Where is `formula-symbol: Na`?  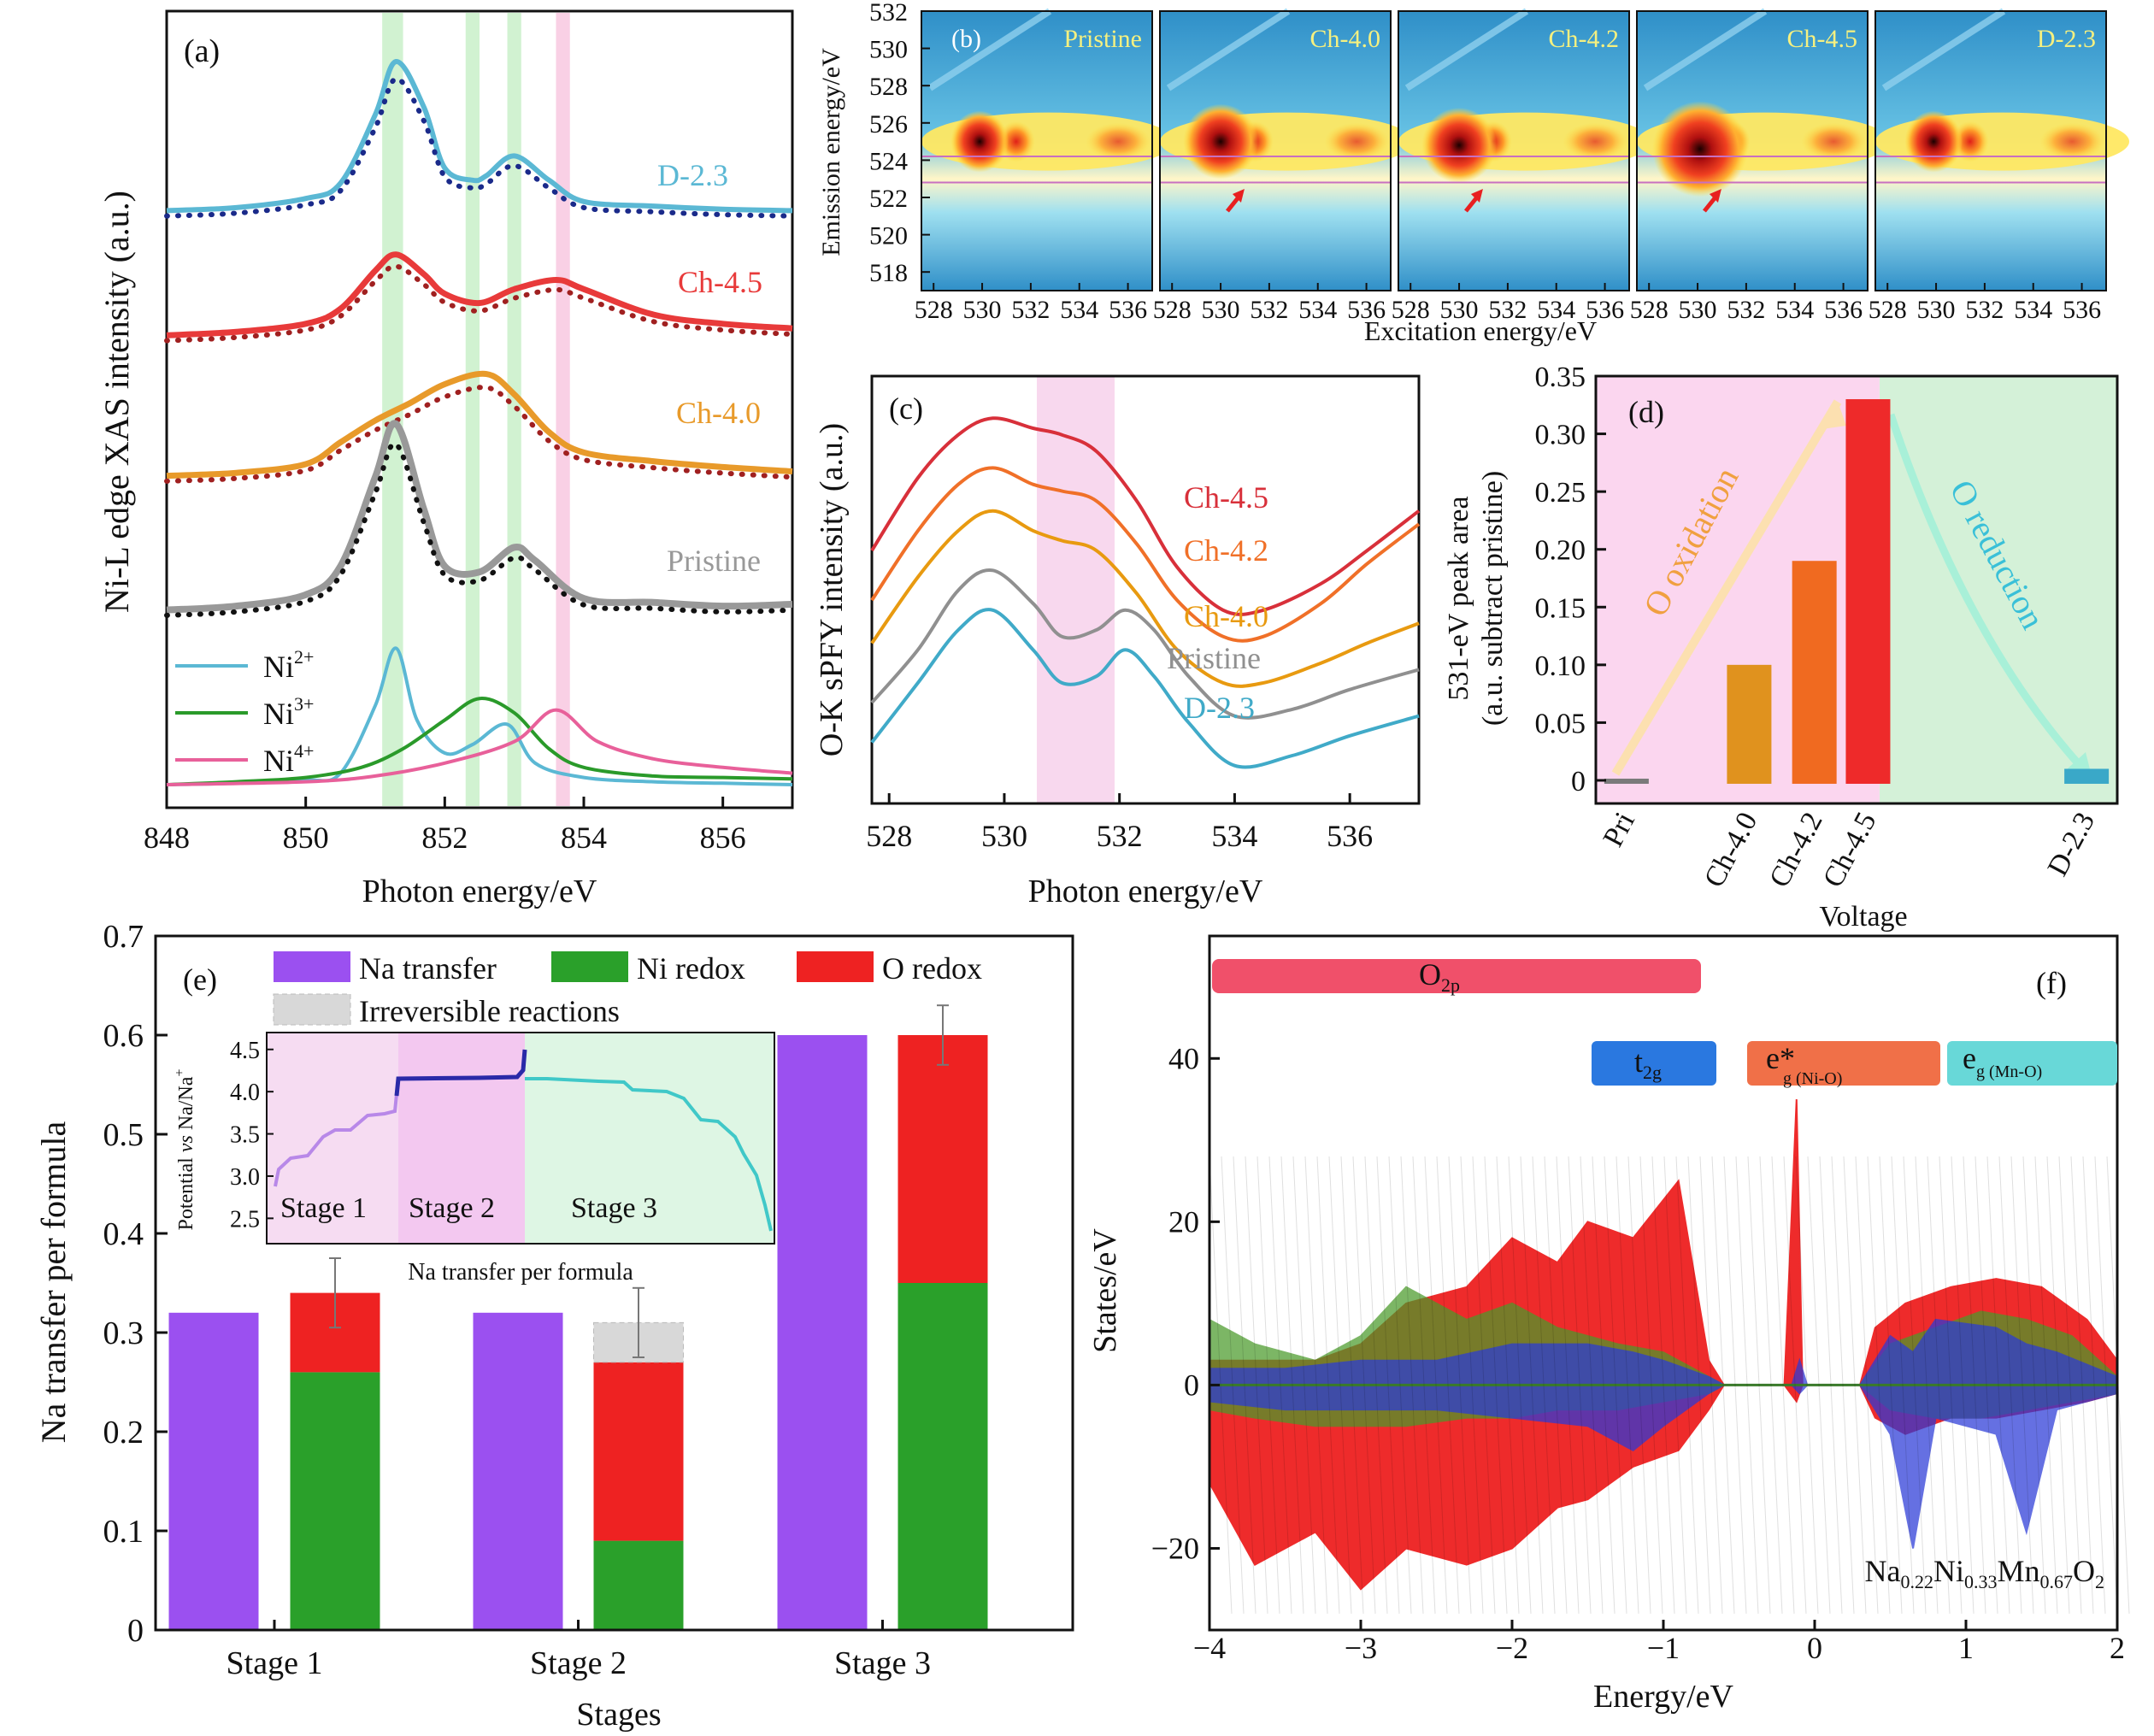 formula-symbol: Na is located at coordinates (1883, 1571).